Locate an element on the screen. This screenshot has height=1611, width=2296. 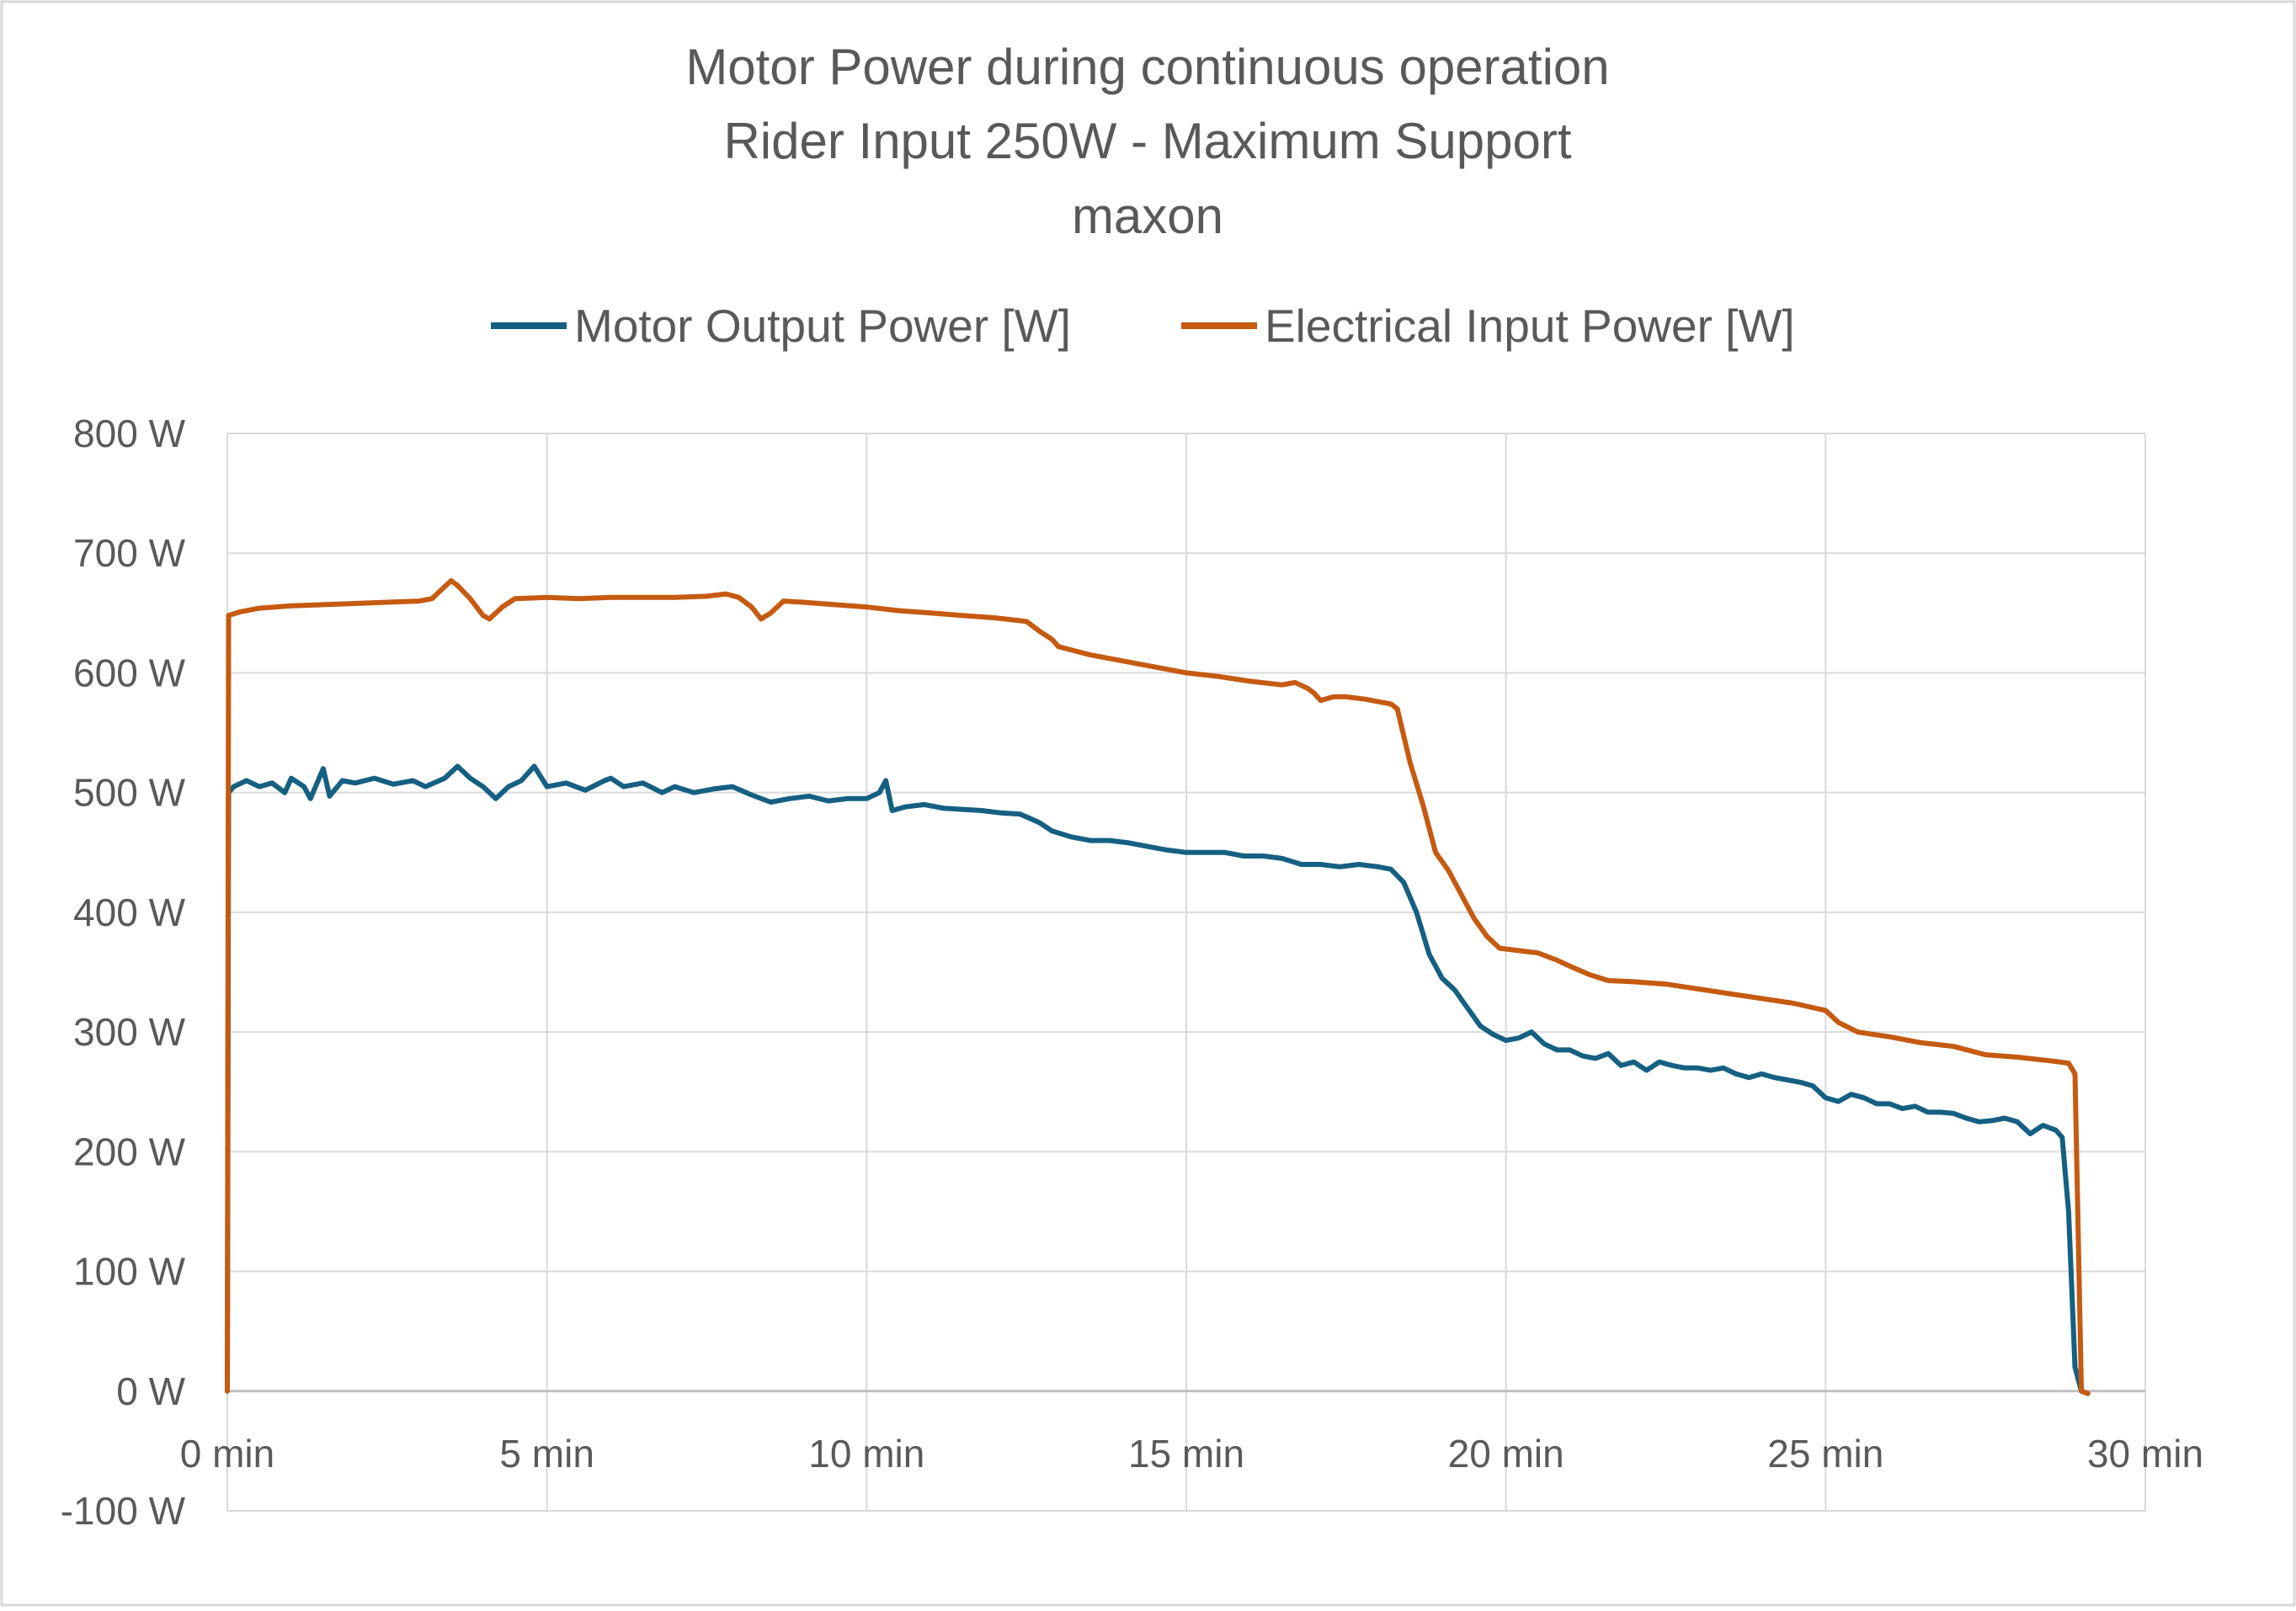
legend-label-motor-output: Motor Output Power [W] is located at coordinates (822, 326).